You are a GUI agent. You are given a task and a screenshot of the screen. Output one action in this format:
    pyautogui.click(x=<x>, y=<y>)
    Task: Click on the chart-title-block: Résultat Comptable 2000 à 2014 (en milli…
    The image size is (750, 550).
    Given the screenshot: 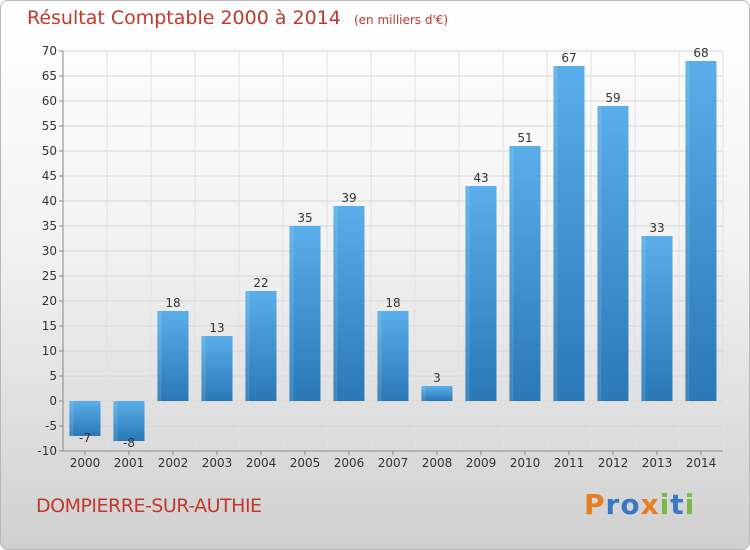 What is the action you would take?
    pyautogui.click(x=237, y=18)
    